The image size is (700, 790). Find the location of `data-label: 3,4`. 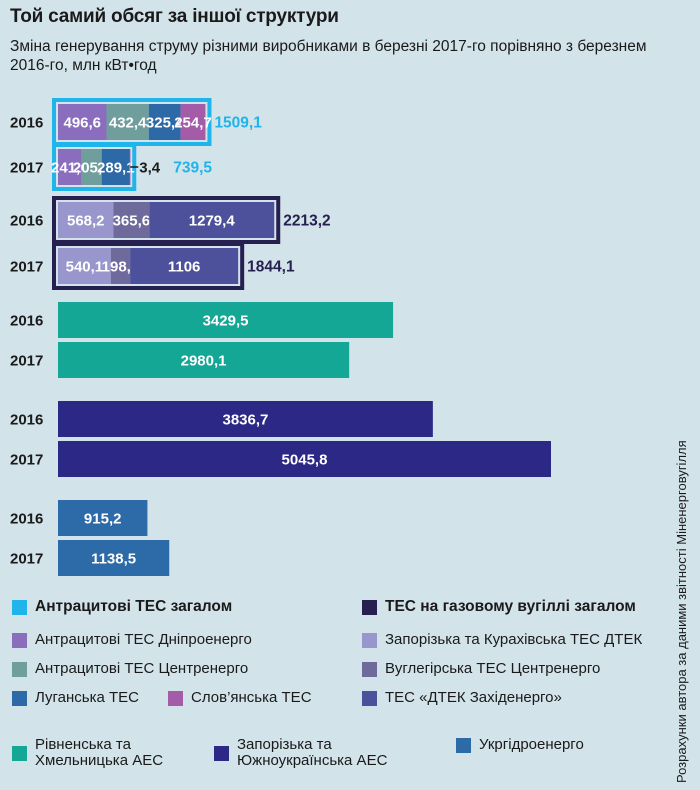

data-label: 3,4 is located at coordinates (150, 168).